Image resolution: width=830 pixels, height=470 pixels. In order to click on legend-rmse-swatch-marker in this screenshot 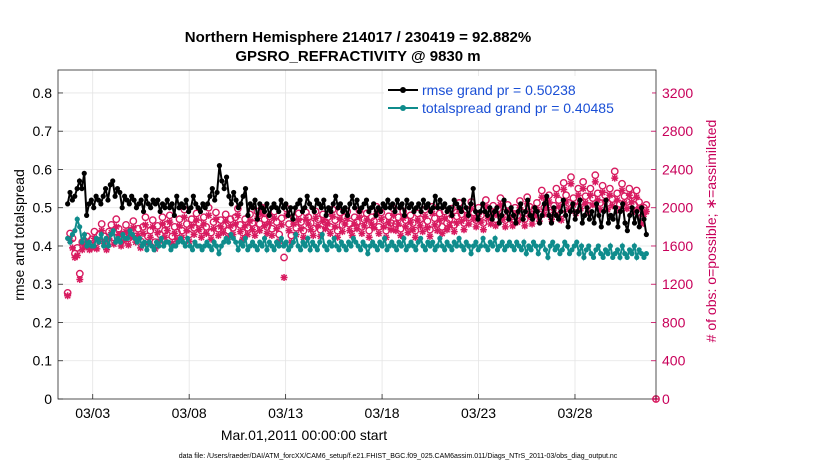, I will do `click(403, 90)`.